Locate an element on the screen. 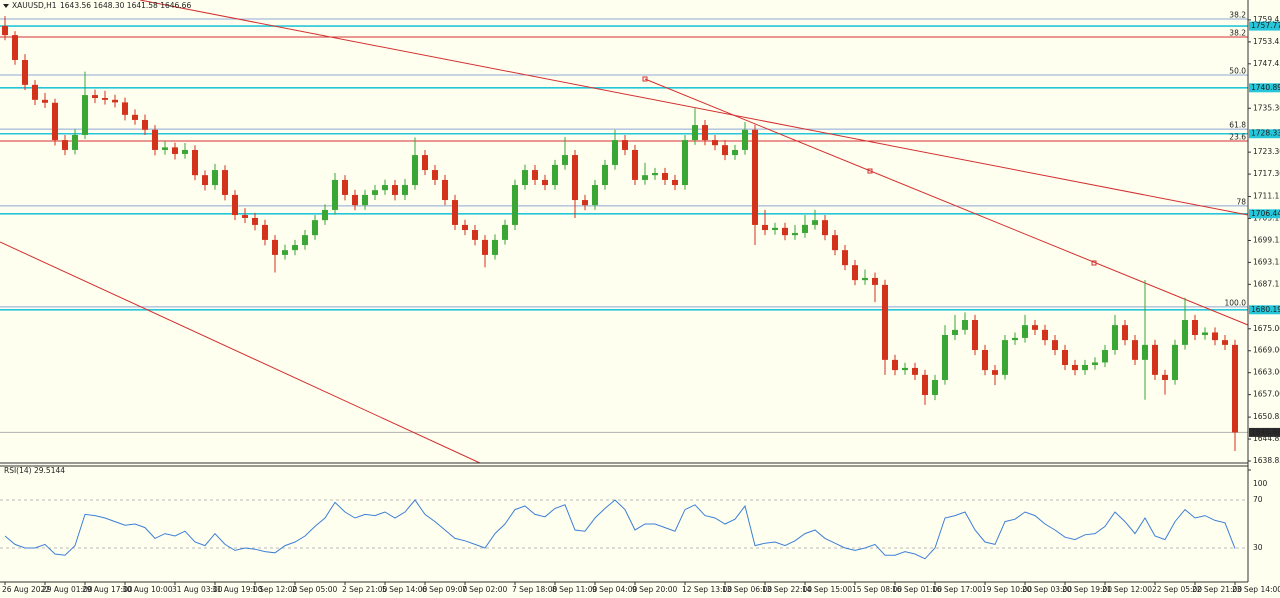 This screenshot has width=1280, height=598. y-tick-label: 1657.00 is located at coordinates (1266, 394).